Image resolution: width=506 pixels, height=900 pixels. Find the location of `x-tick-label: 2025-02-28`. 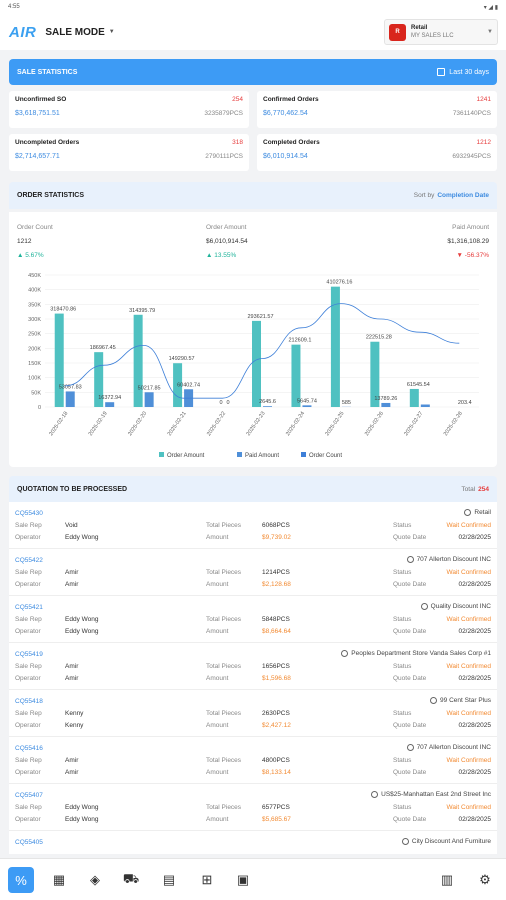

x-tick-label: 2025-02-28 is located at coordinates (453, 424).